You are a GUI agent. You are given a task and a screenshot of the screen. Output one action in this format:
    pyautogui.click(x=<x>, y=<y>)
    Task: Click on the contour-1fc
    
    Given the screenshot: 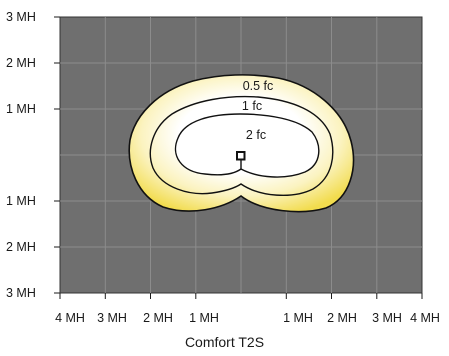 What is the action you would take?
    pyautogui.click(x=241, y=146)
    